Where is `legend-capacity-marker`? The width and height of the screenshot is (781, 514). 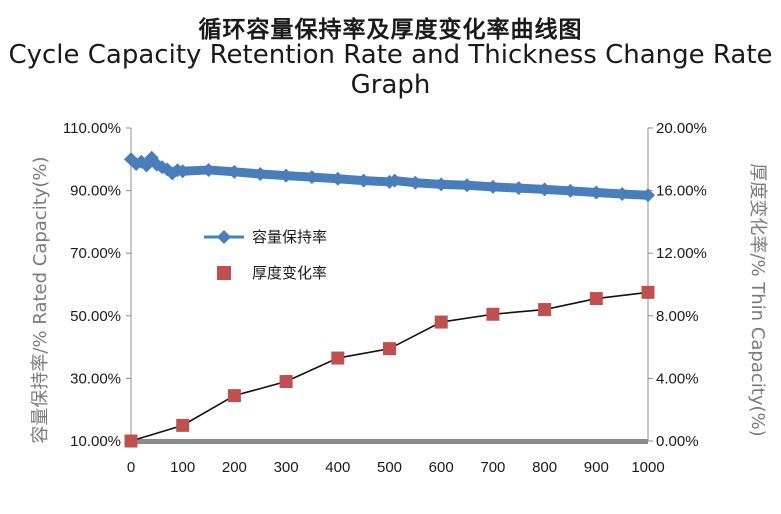 legend-capacity-marker is located at coordinates (224, 237).